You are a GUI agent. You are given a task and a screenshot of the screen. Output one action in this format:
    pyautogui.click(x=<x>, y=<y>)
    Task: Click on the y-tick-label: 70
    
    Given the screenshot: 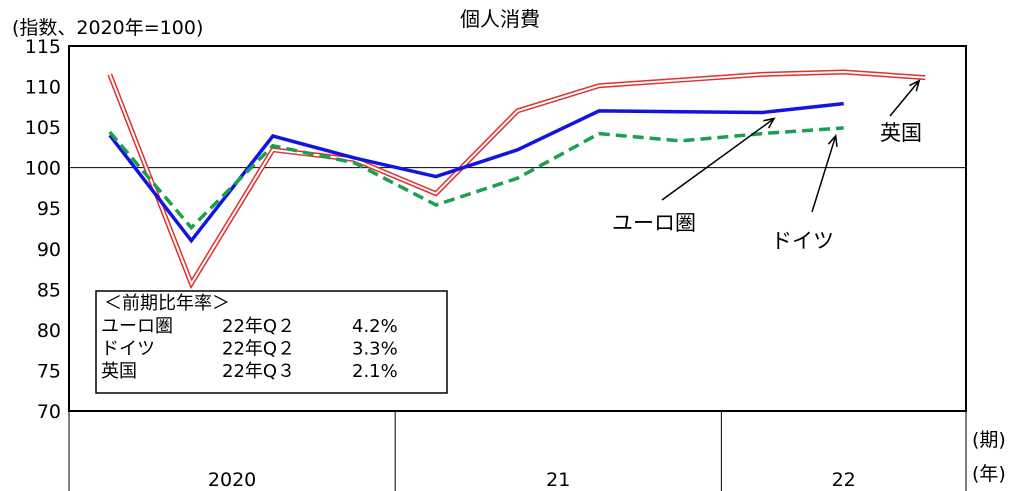 What is the action you would take?
    pyautogui.click(x=49, y=412)
    